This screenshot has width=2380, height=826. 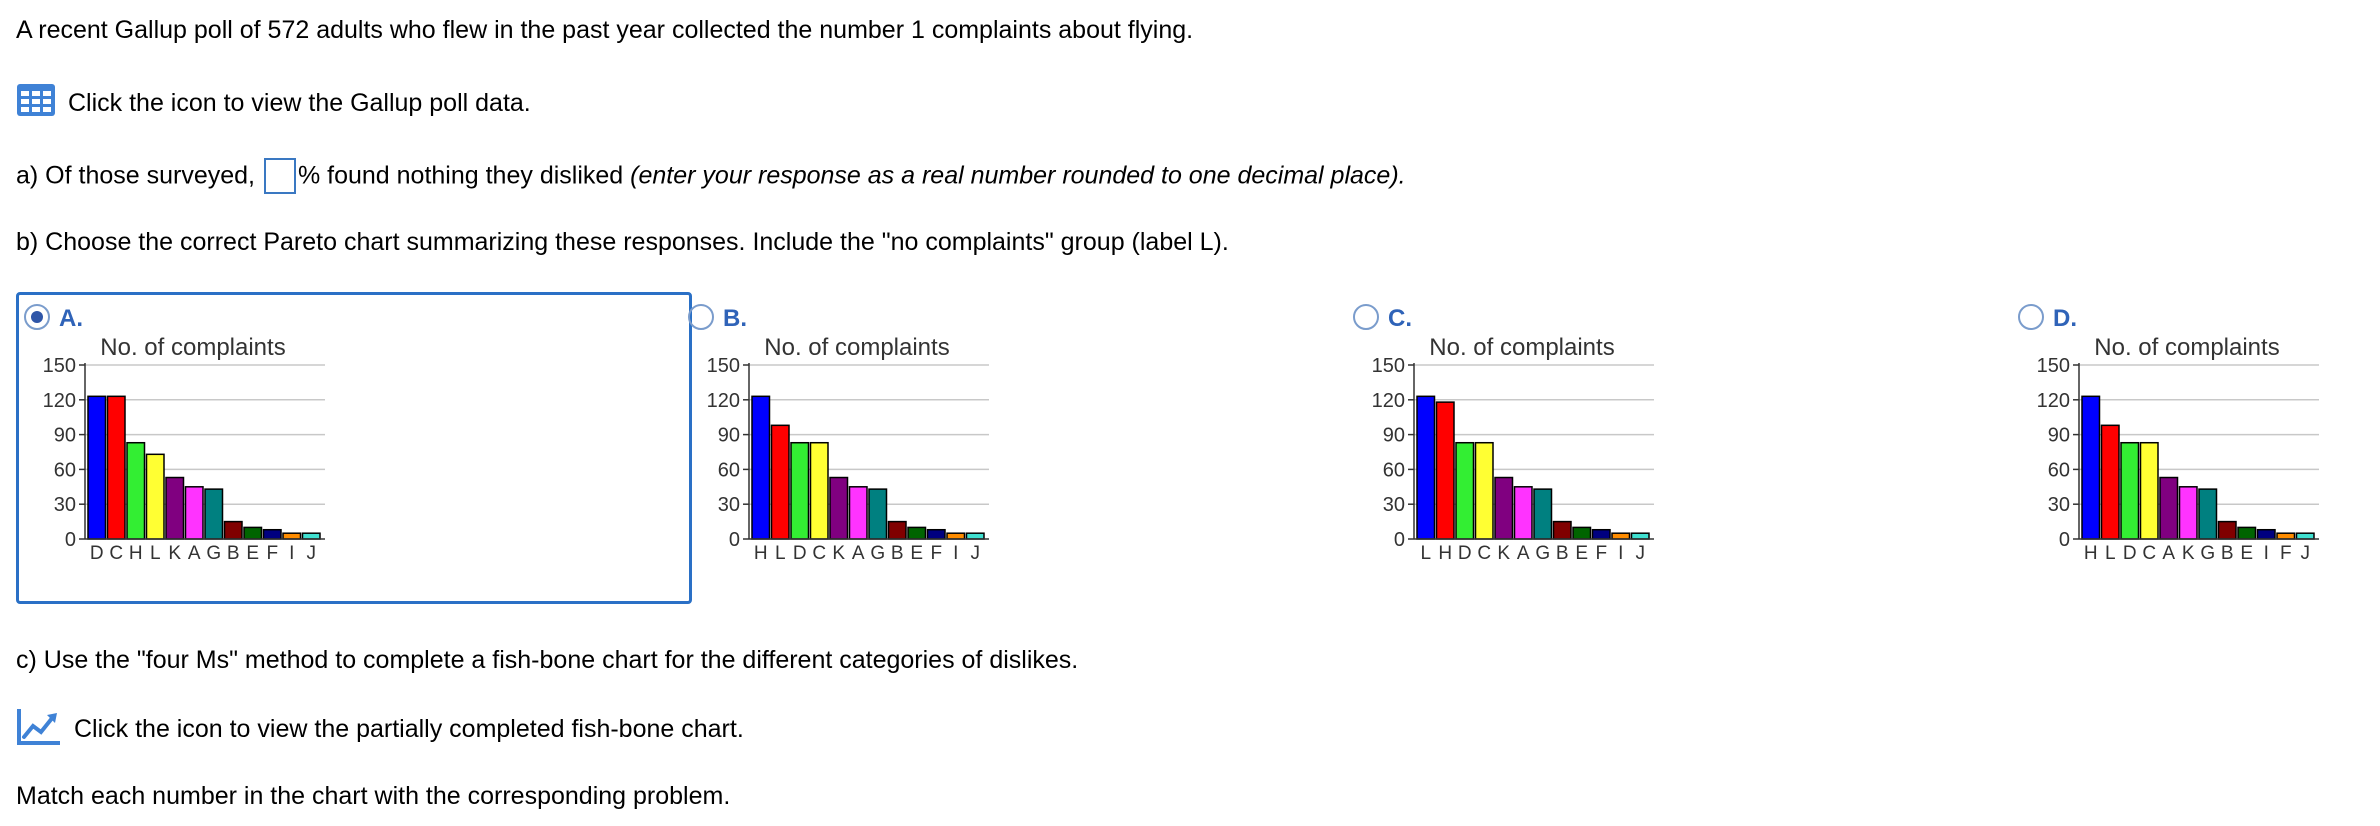 What do you see at coordinates (71, 318) in the screenshot?
I see `option-a-label: A.` at bounding box center [71, 318].